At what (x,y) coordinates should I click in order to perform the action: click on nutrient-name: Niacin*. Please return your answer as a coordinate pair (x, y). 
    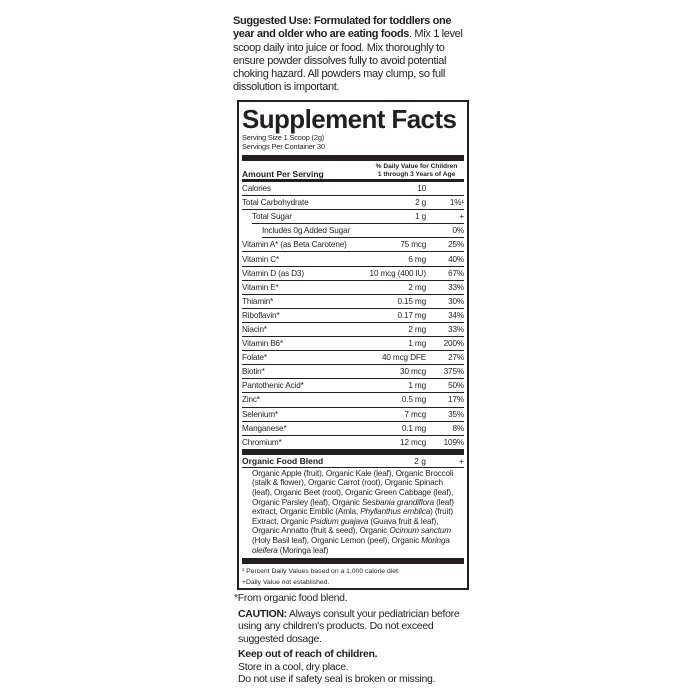
    Looking at the image, I should click on (254, 329).